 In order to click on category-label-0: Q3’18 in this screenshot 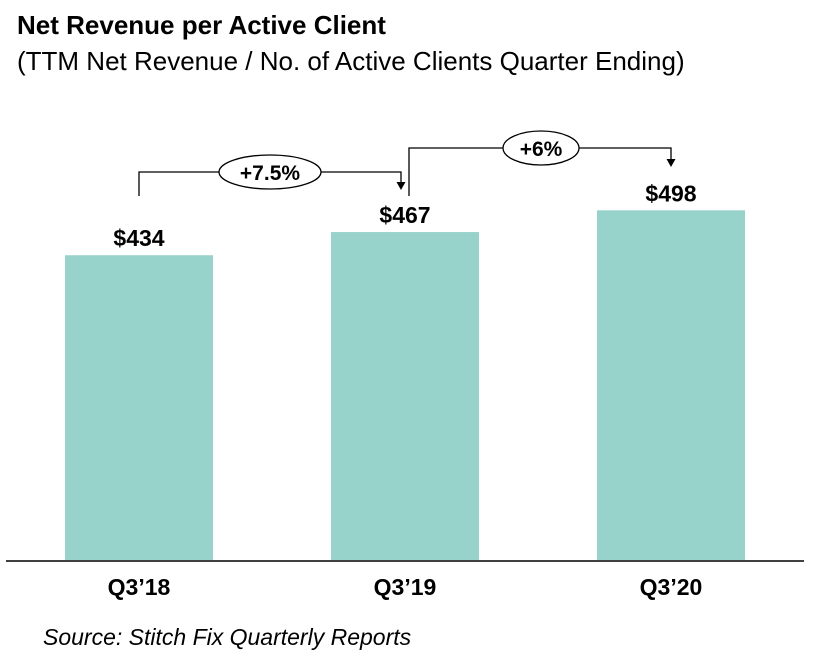, I will do `click(139, 587)`.